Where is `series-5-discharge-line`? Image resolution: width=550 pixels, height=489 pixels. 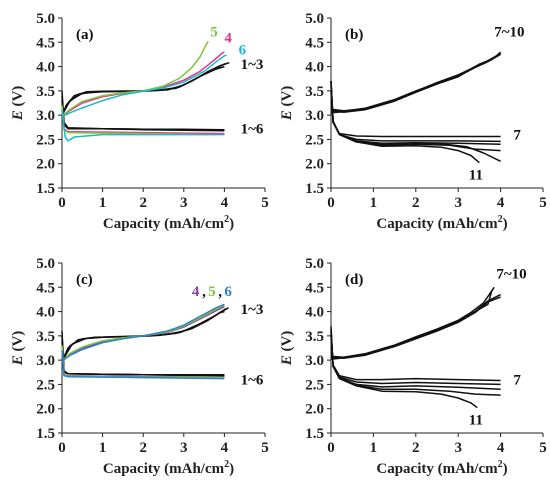
series-5-discharge-line is located at coordinates (143, 362).